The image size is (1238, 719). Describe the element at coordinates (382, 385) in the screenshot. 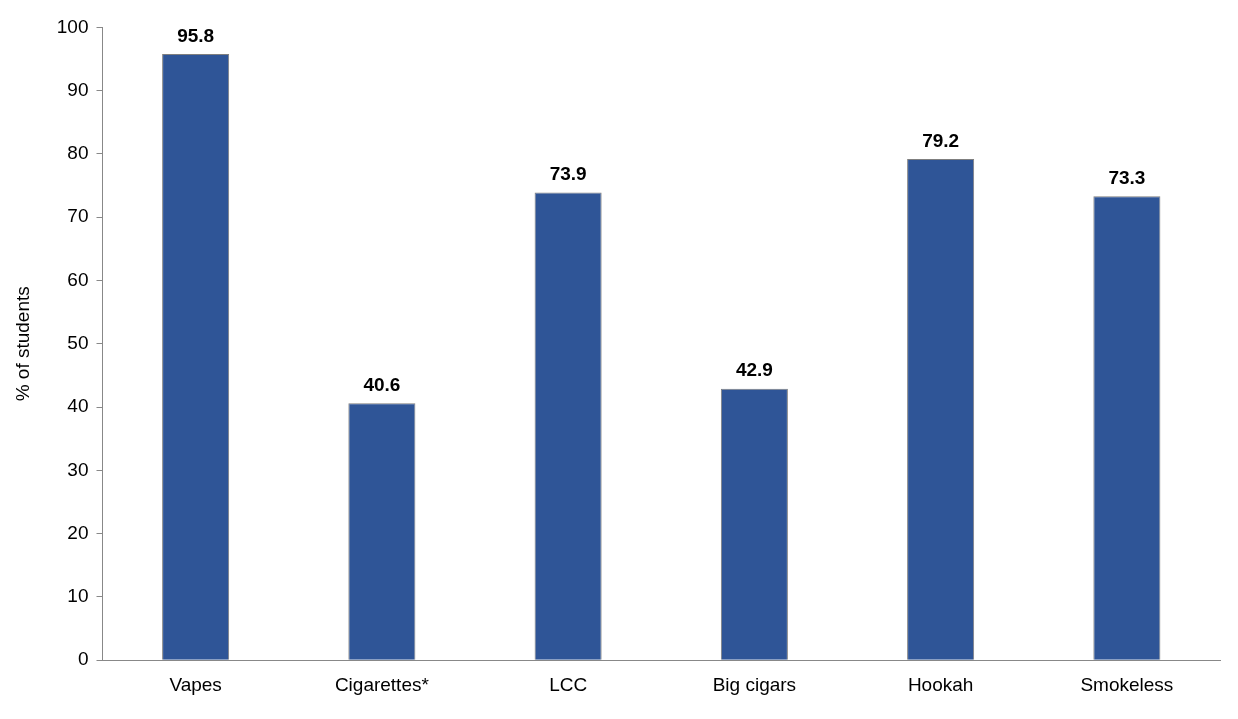

I see `data-label: 40.6` at that location.